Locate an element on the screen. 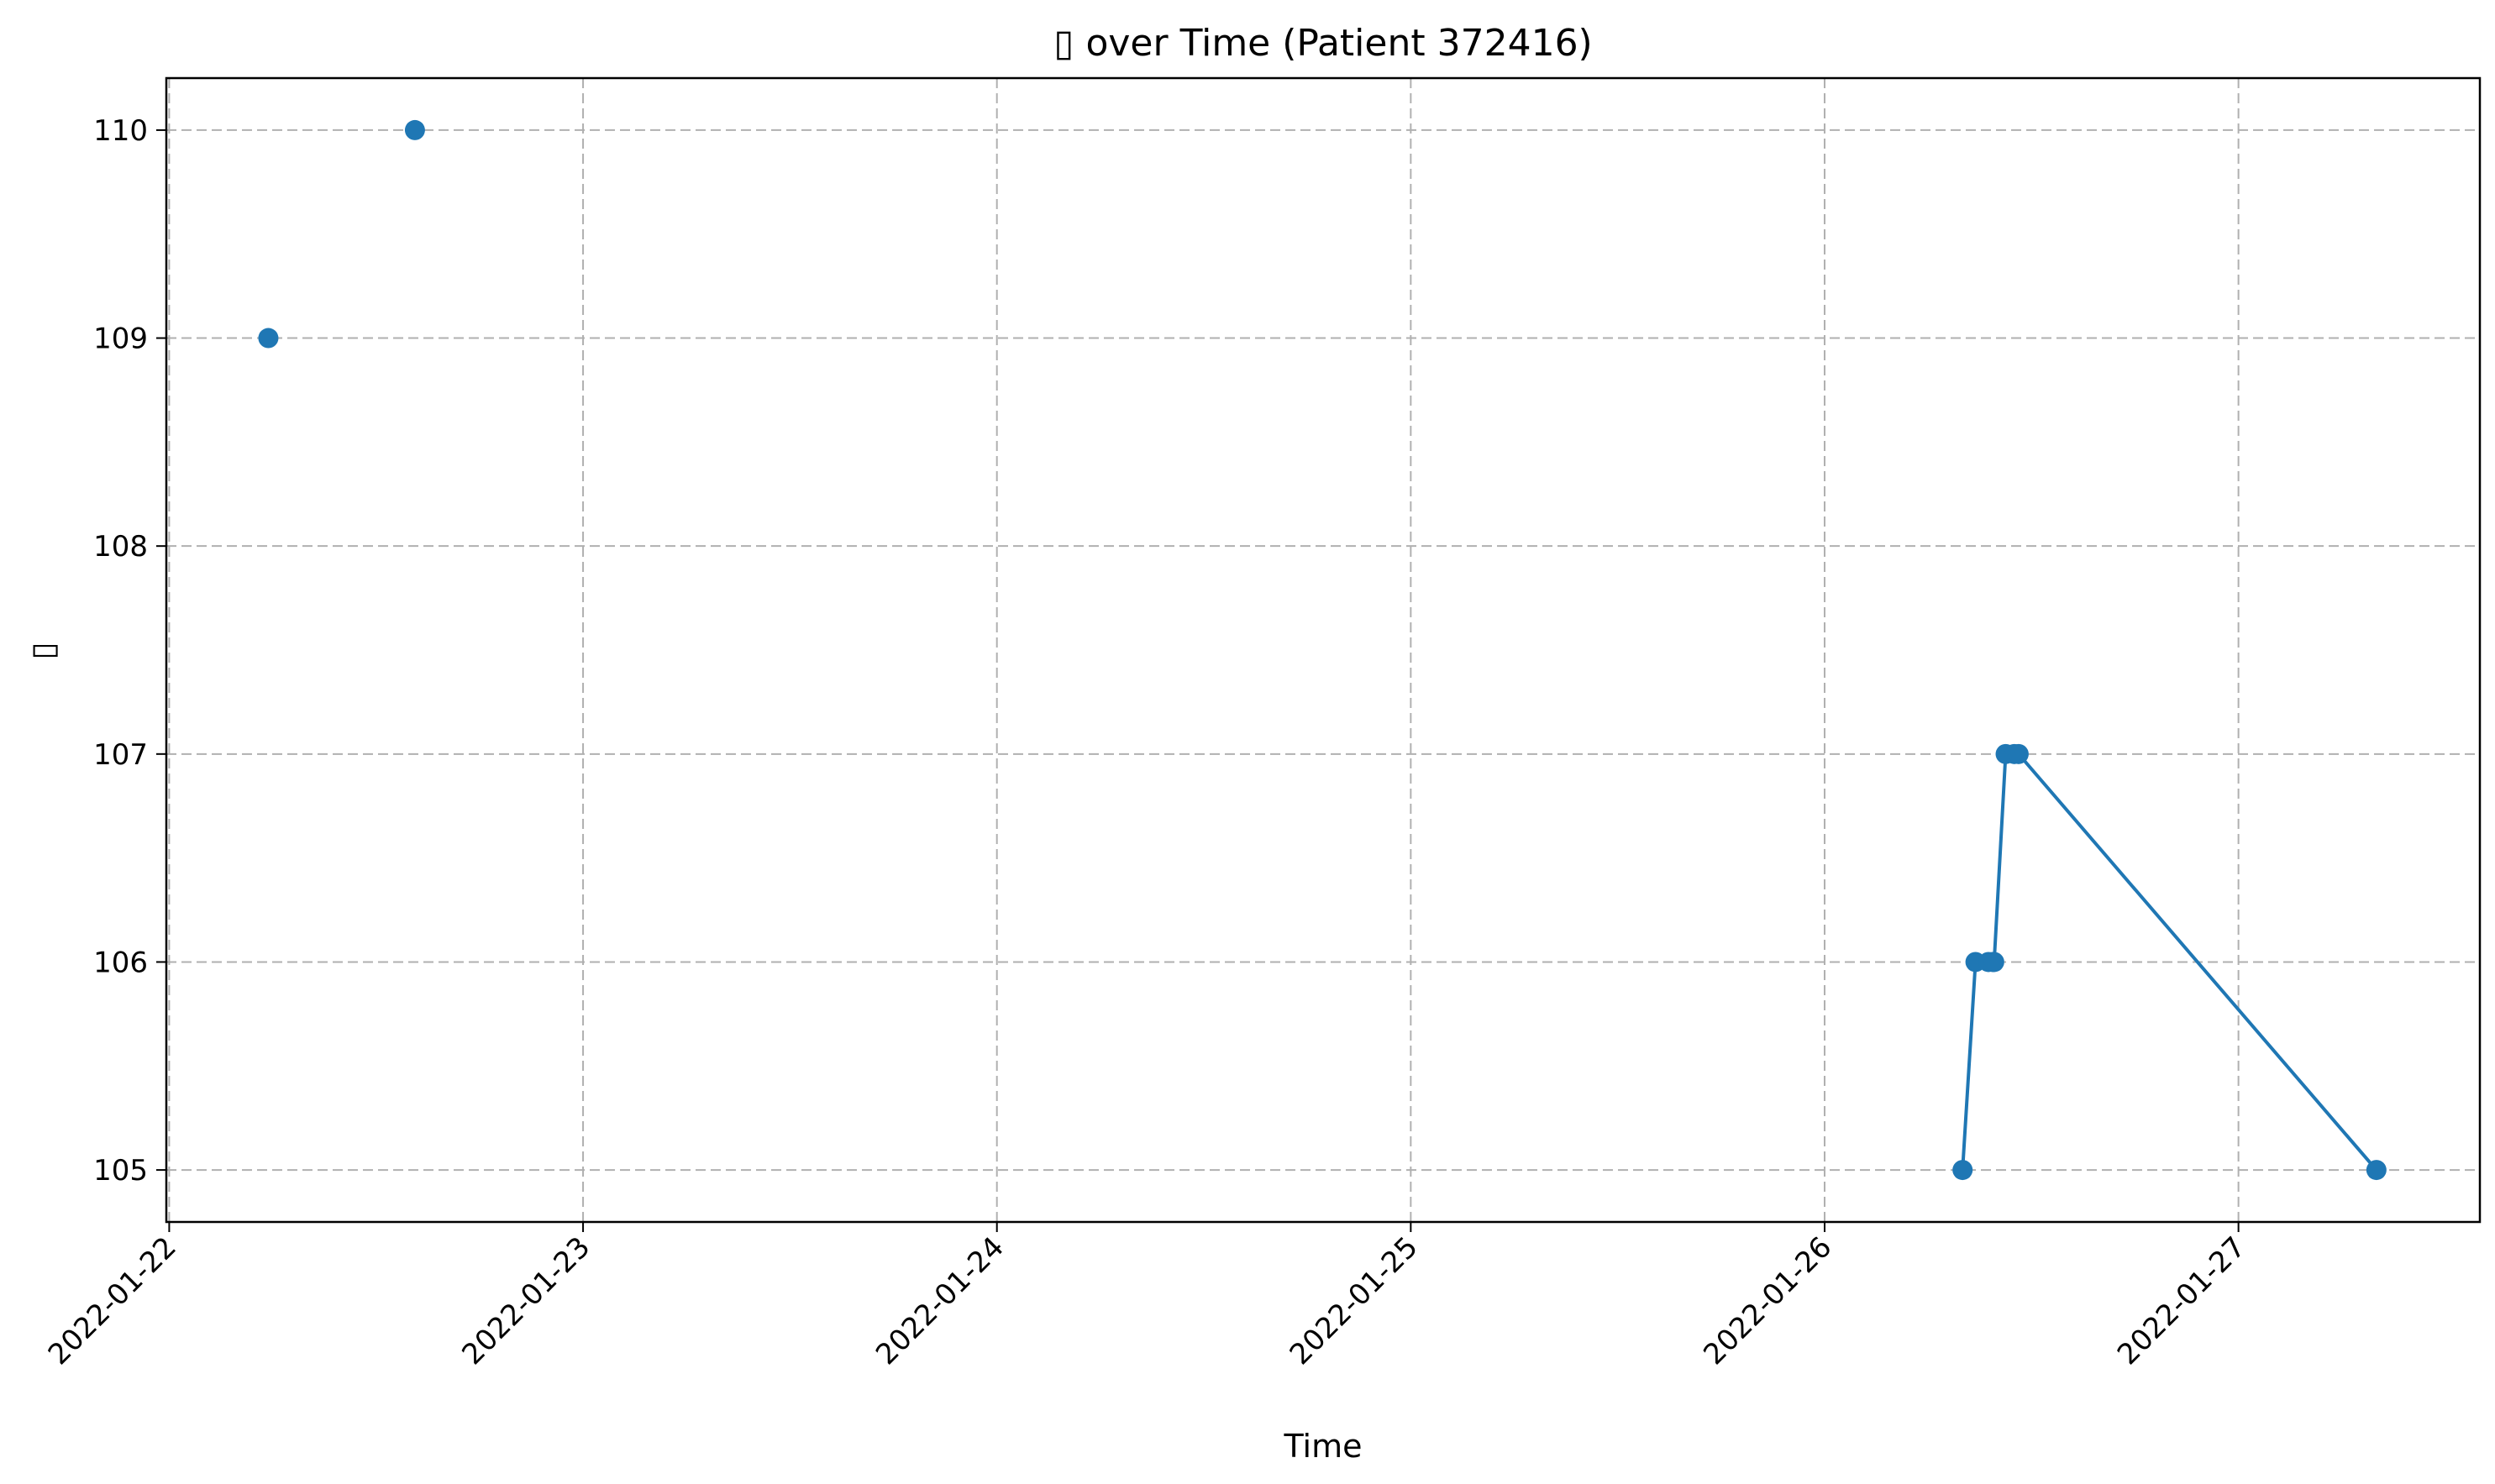  y-tick-label: 105 is located at coordinates (121, 1171).